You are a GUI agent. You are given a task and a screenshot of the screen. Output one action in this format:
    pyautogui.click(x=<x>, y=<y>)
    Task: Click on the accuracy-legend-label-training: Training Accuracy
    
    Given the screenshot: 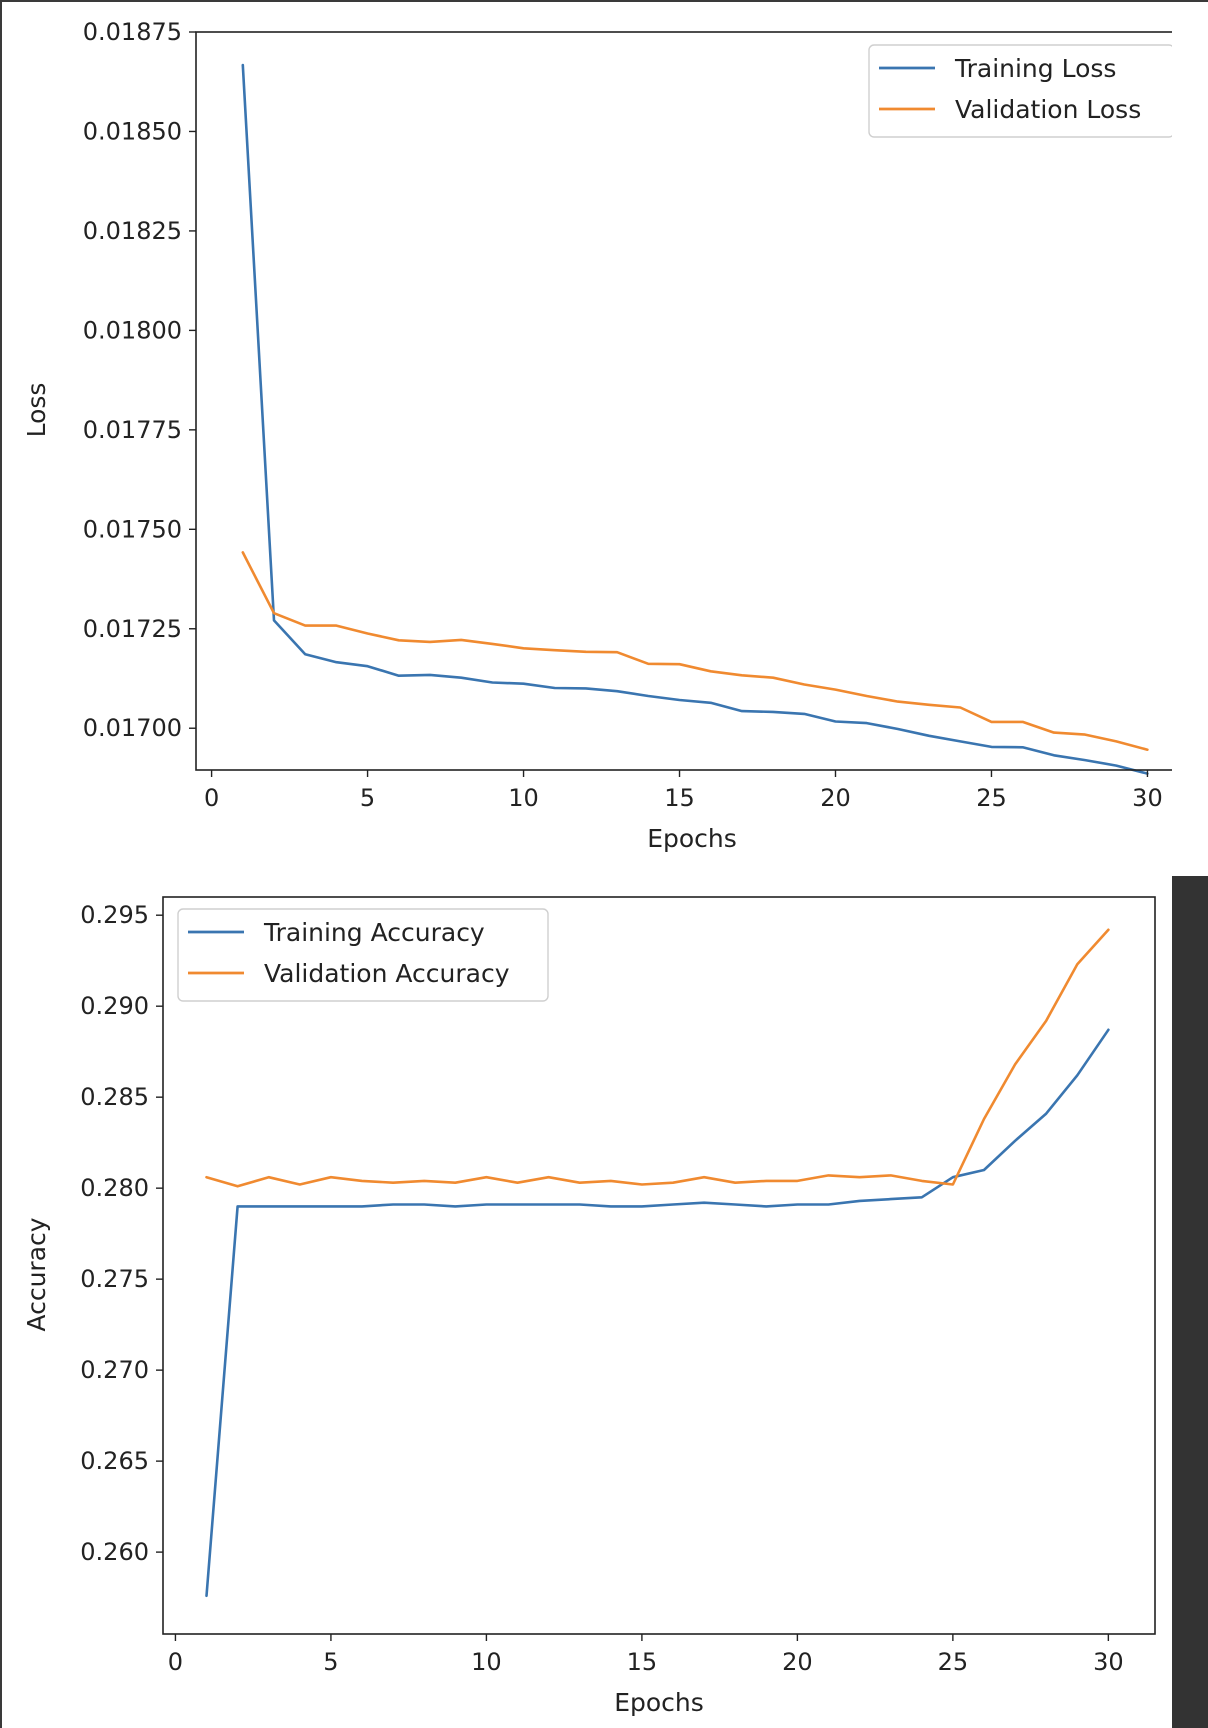 What is the action you would take?
    pyautogui.click(x=374, y=932)
    